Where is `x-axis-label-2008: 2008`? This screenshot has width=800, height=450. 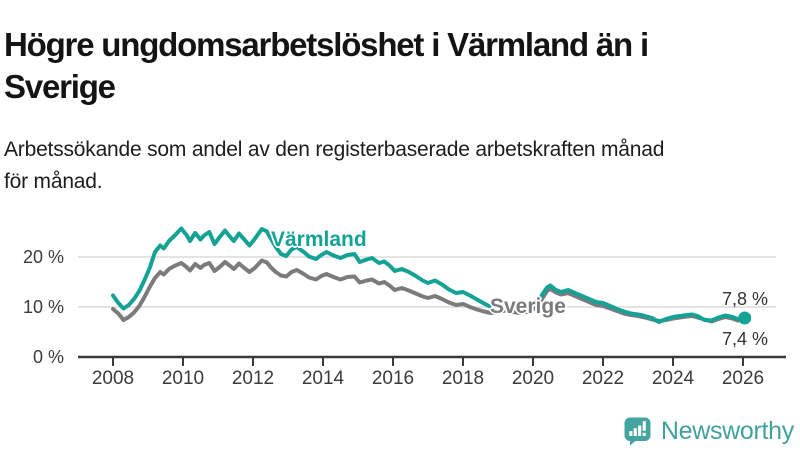
x-axis-label-2008: 2008 is located at coordinates (113, 378).